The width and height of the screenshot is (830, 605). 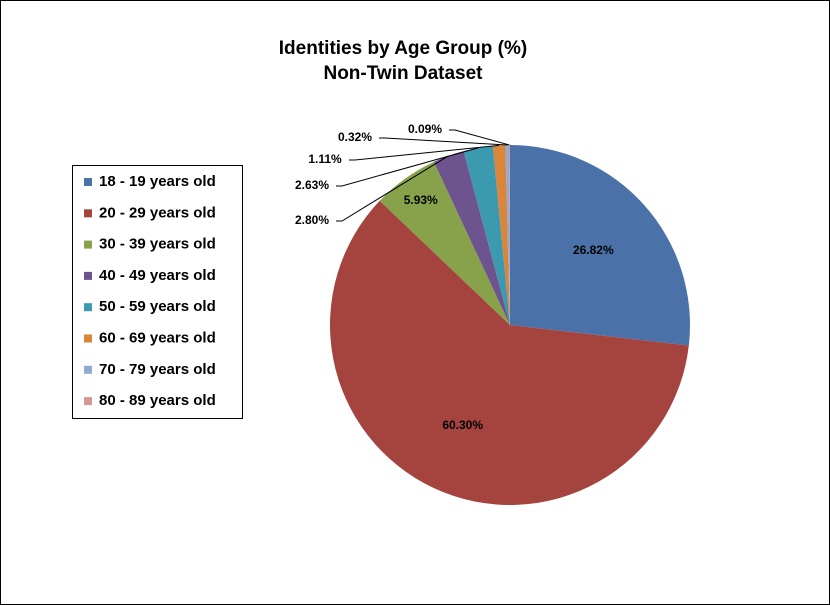 What do you see at coordinates (593, 250) in the screenshot?
I see `data-label: 26.82%` at bounding box center [593, 250].